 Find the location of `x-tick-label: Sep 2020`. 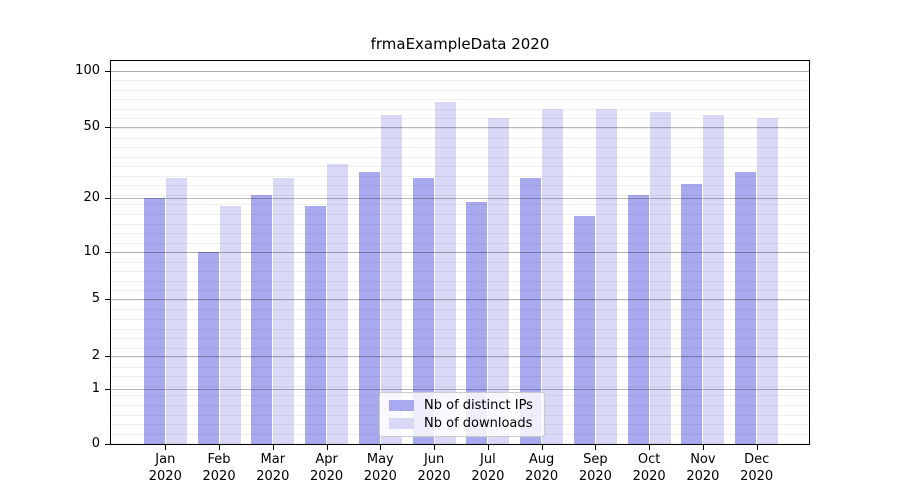

x-tick-label: Sep 2020 is located at coordinates (595, 468).